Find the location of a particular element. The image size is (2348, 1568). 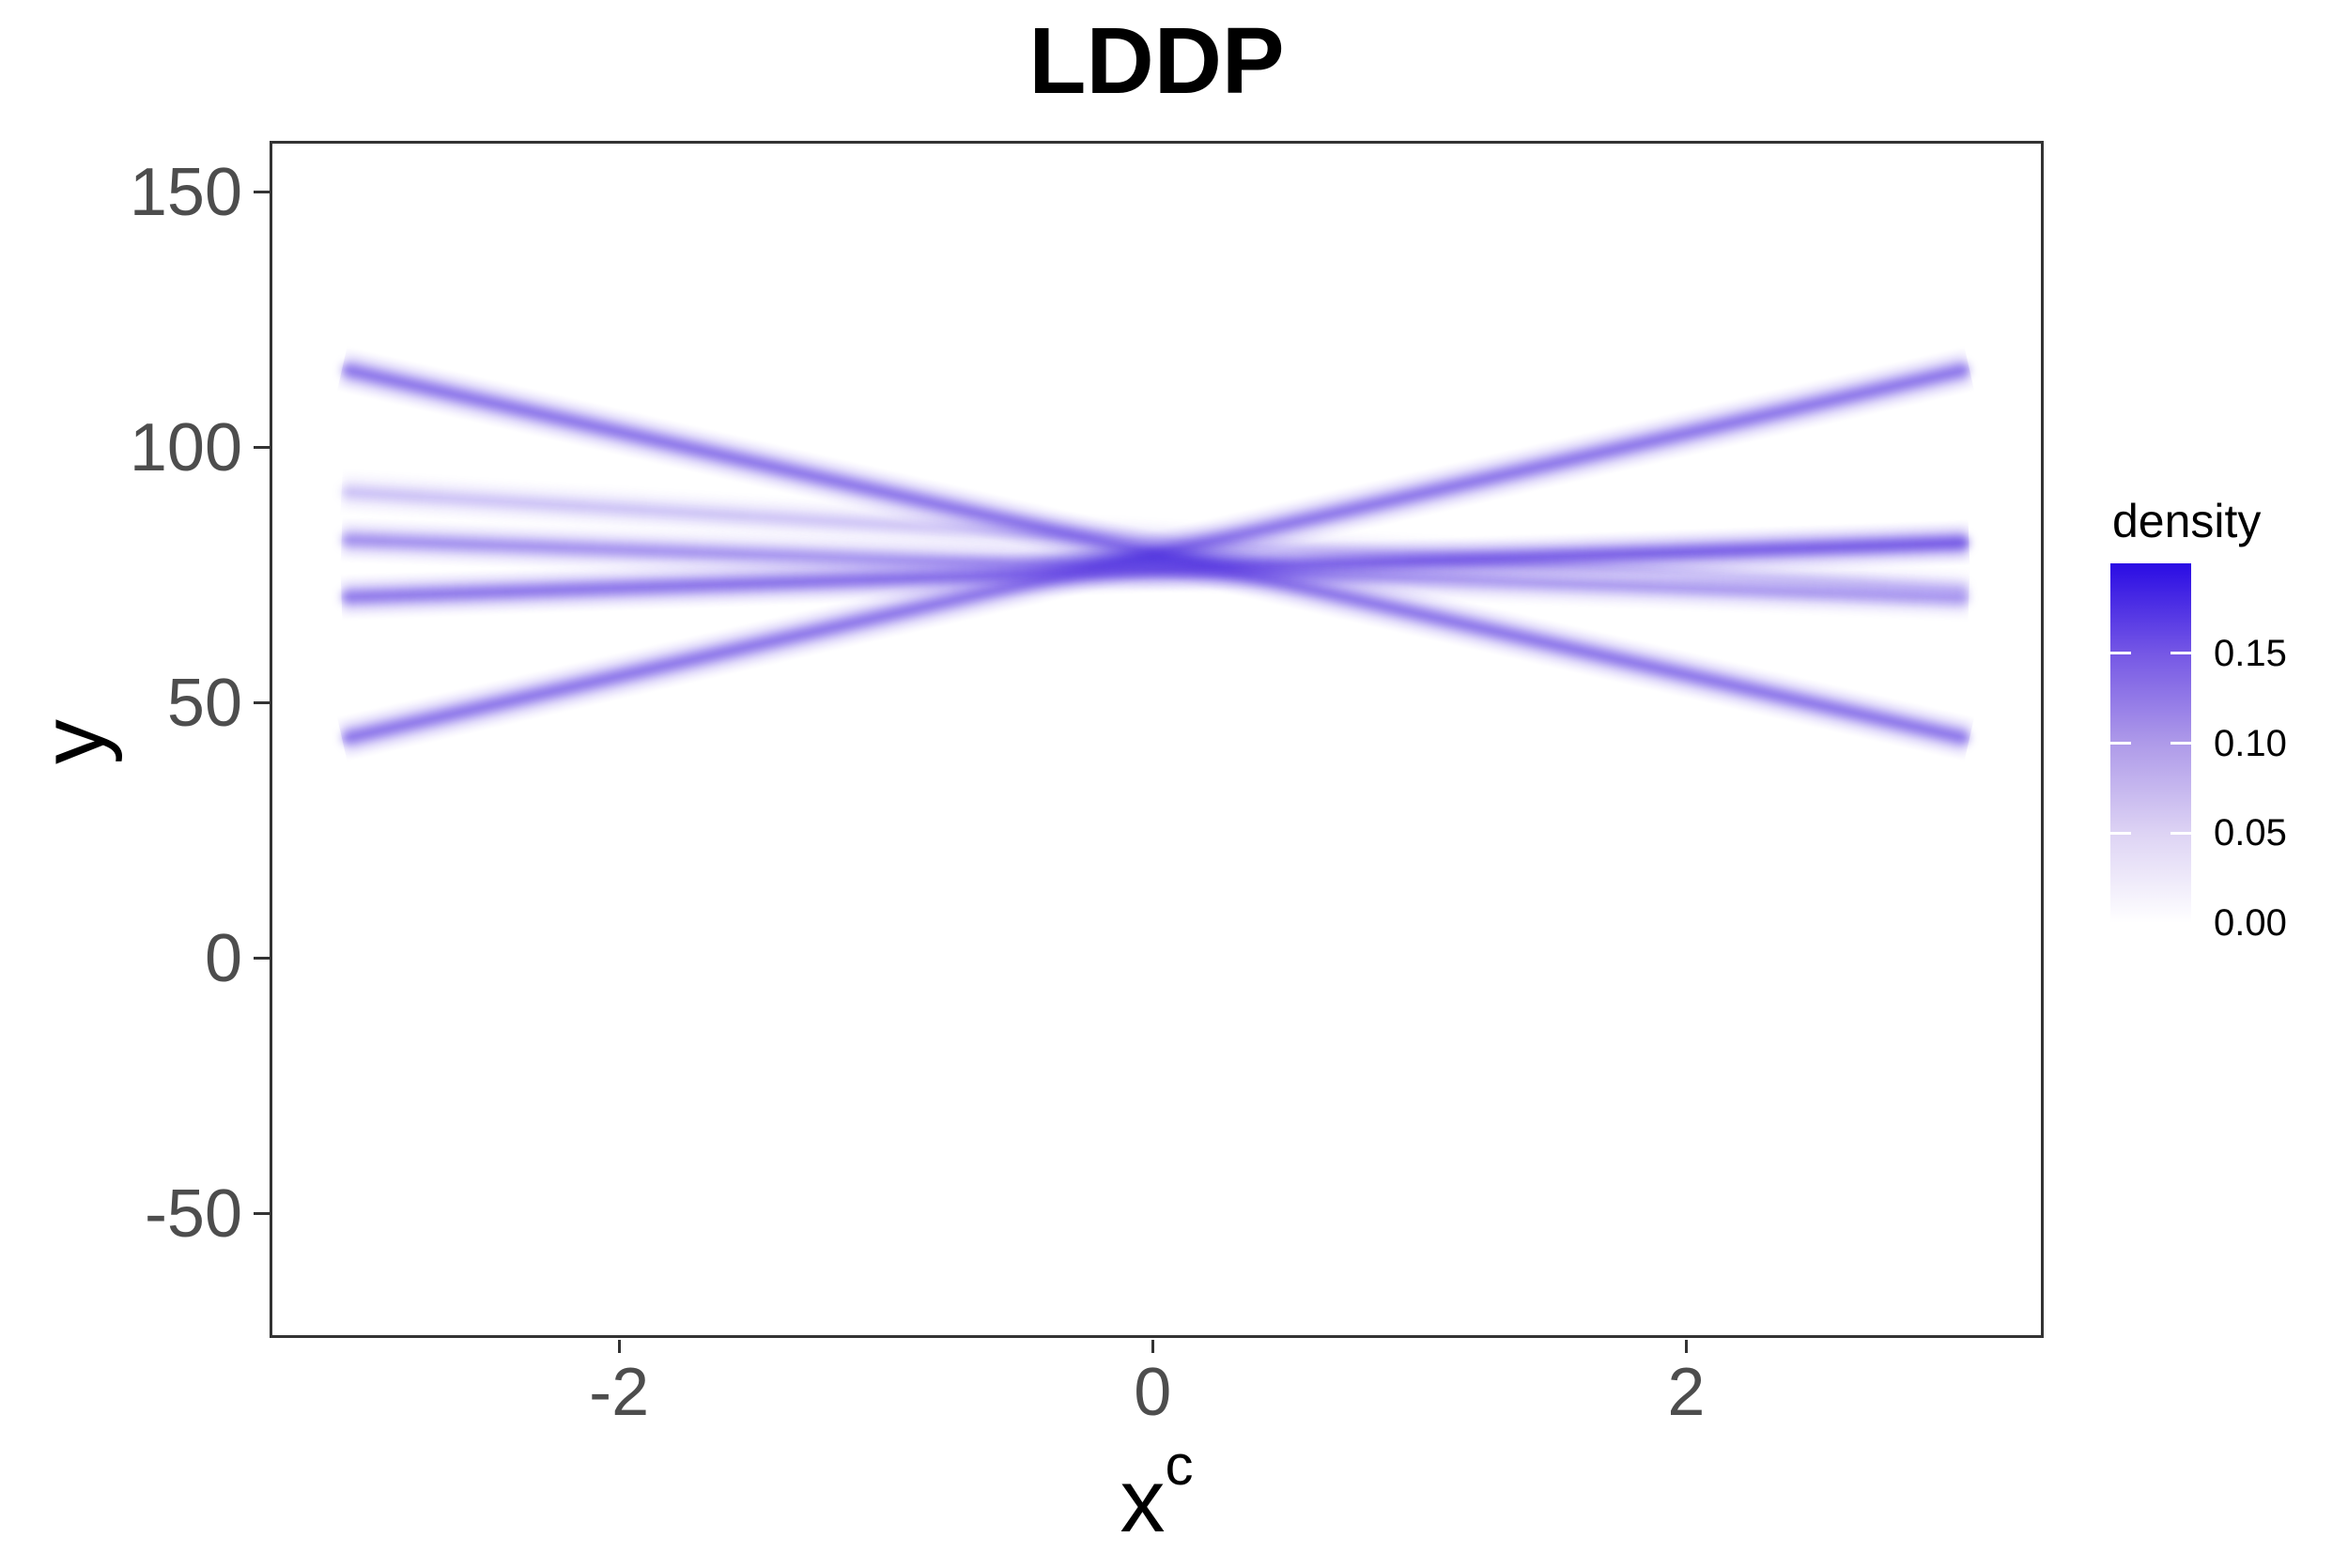

x-axis-title-superscript: c is located at coordinates (1179, 1466).